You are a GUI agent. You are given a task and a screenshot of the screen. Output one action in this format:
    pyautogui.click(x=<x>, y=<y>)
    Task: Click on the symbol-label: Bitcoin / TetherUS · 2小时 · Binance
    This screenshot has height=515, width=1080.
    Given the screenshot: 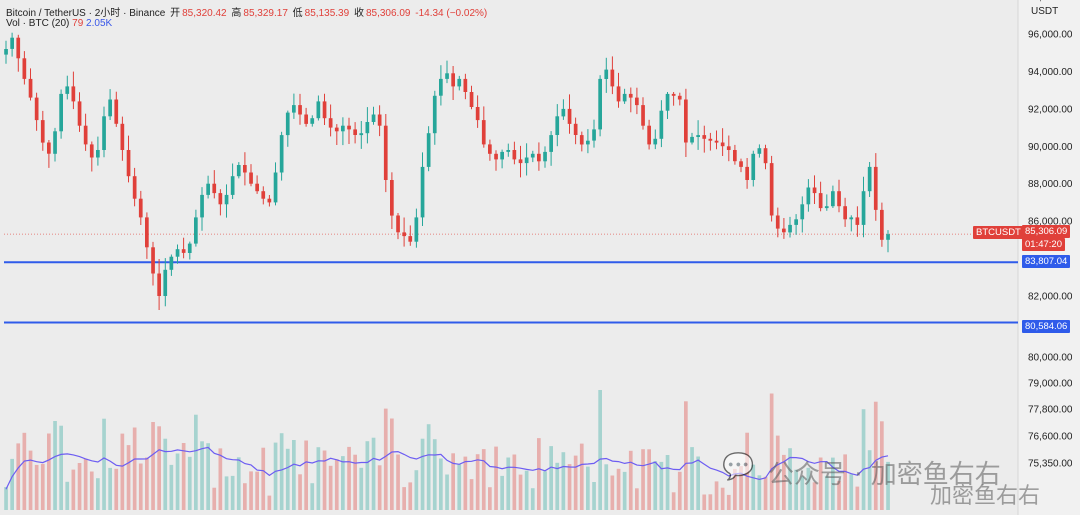 What is the action you would take?
    pyautogui.click(x=86, y=13)
    